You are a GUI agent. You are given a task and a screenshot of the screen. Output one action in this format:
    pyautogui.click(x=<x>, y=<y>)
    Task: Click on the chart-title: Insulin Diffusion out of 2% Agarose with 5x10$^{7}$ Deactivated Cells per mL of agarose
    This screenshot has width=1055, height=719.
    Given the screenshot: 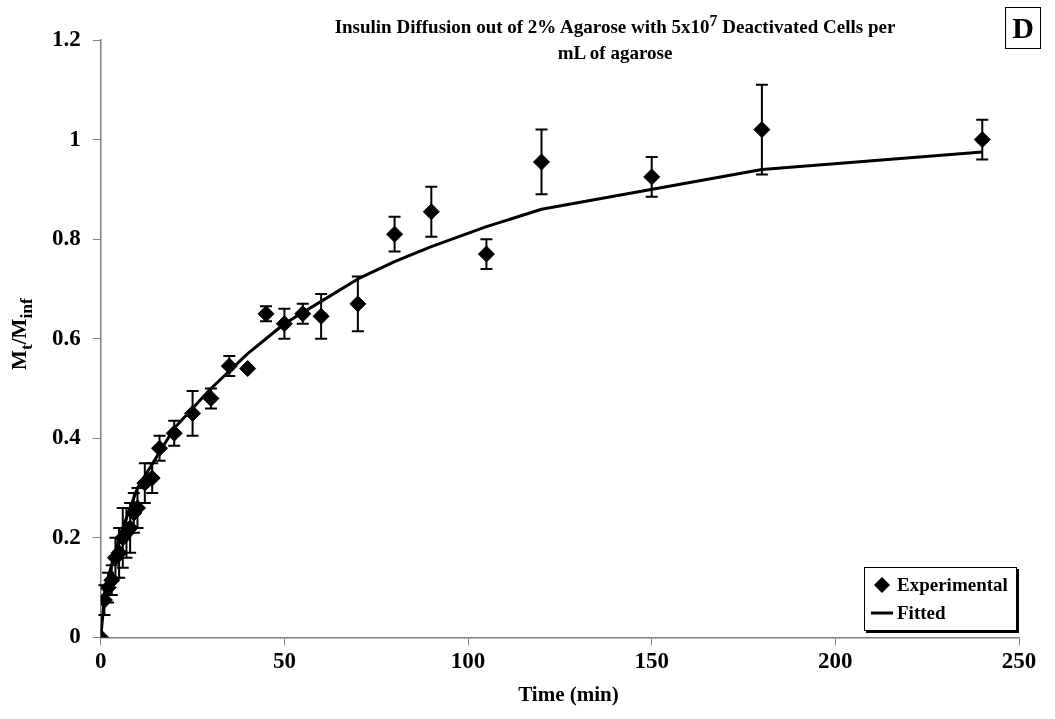 What is the action you would take?
    pyautogui.click(x=615, y=38)
    